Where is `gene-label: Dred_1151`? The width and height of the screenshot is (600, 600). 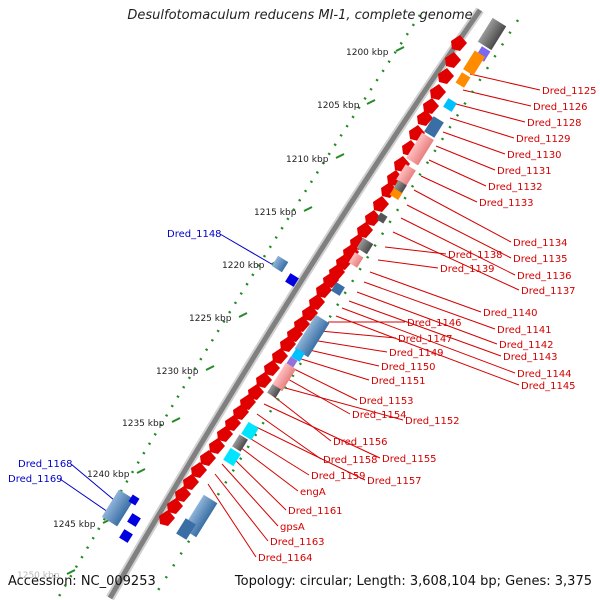 gene-label: Dred_1151 is located at coordinates (398, 381).